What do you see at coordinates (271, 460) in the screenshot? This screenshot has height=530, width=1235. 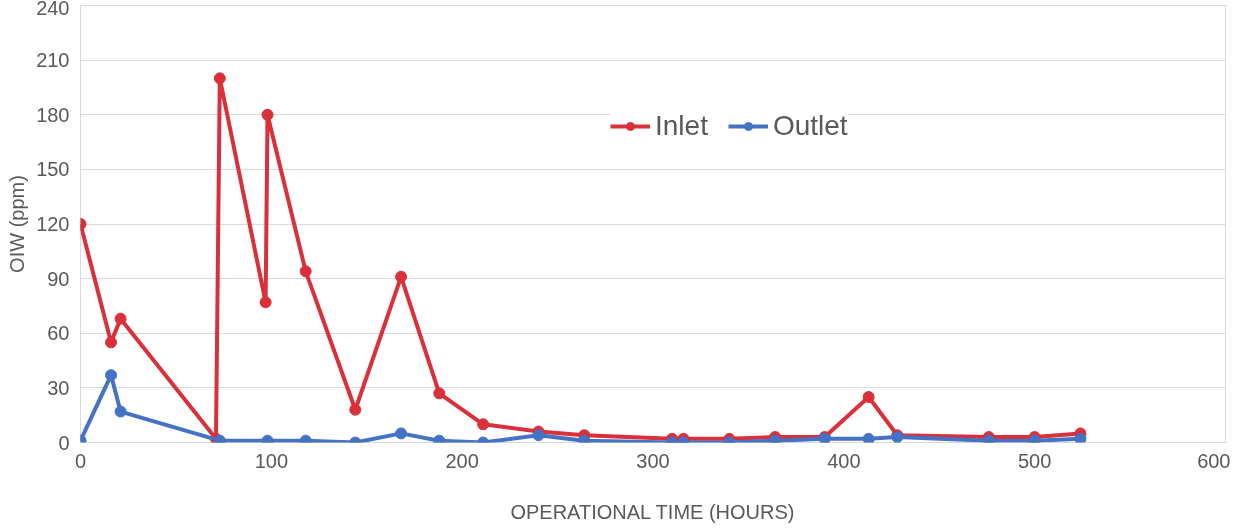 I see `x-tick-label: 100` at bounding box center [271, 460].